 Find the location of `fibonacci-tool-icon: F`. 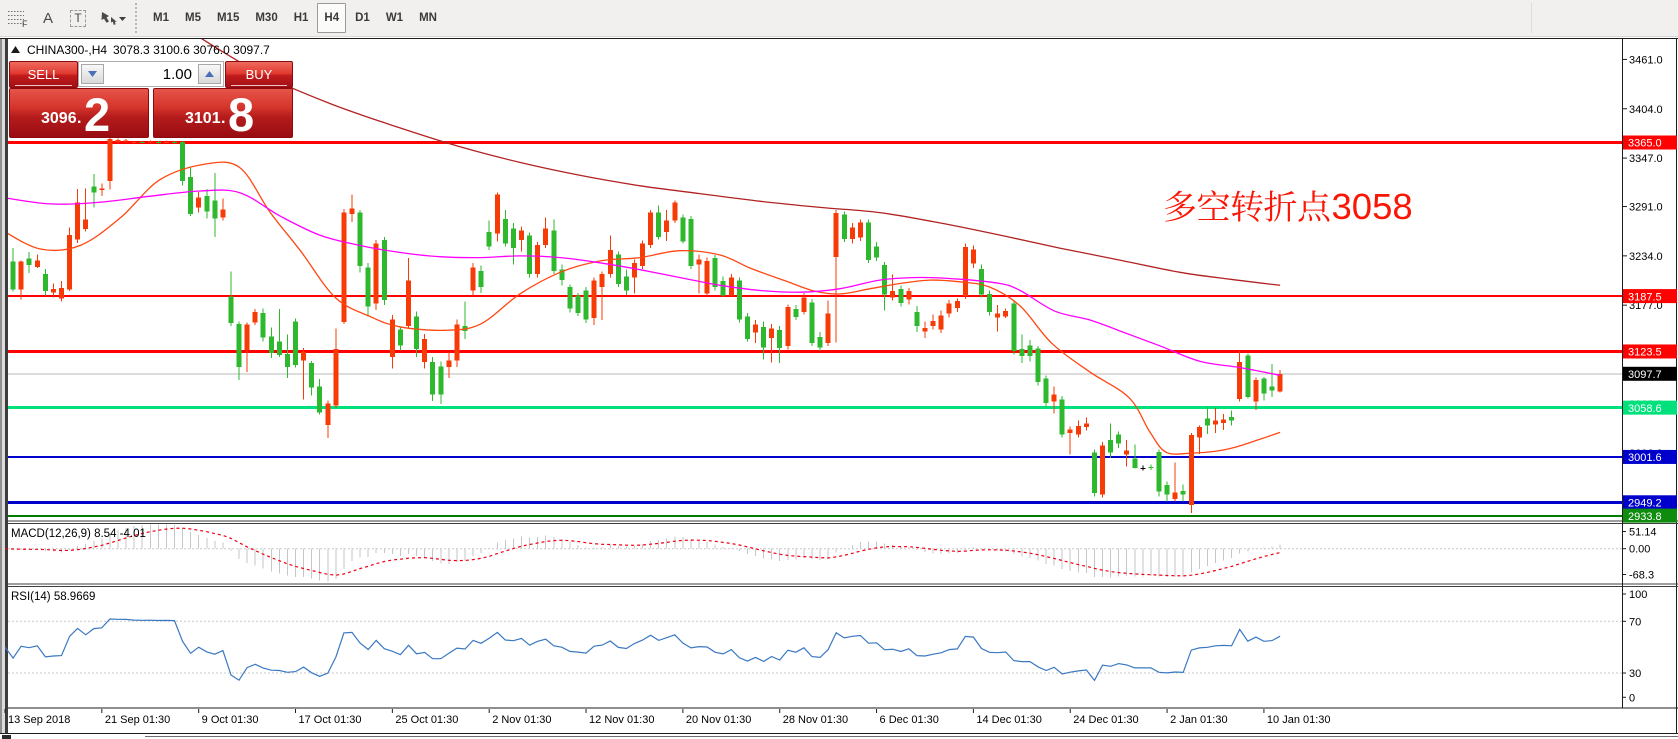

fibonacci-tool-icon: F is located at coordinates (18, 18).